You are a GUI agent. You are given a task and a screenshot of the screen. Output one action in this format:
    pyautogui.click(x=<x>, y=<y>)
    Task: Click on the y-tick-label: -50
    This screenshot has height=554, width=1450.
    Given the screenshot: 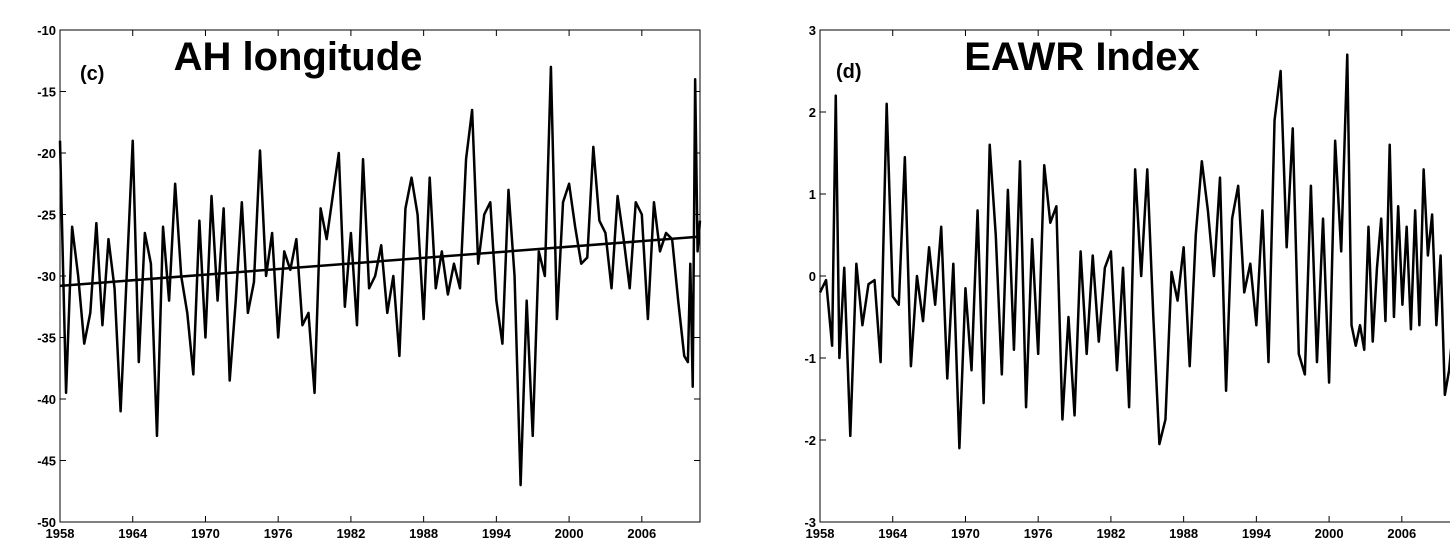 What is the action you would take?
    pyautogui.click(x=46, y=522)
    